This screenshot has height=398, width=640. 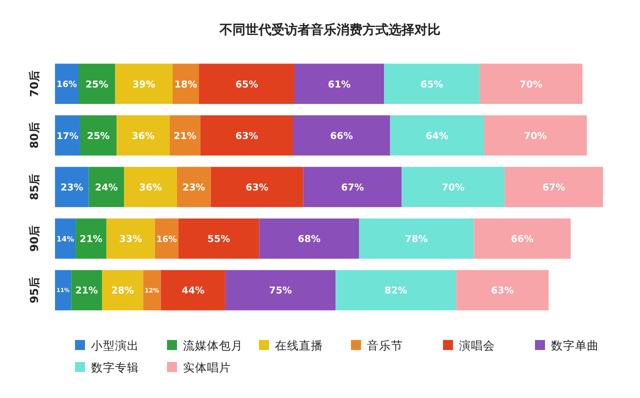 I want to click on data-label: 75%, so click(x=280, y=291).